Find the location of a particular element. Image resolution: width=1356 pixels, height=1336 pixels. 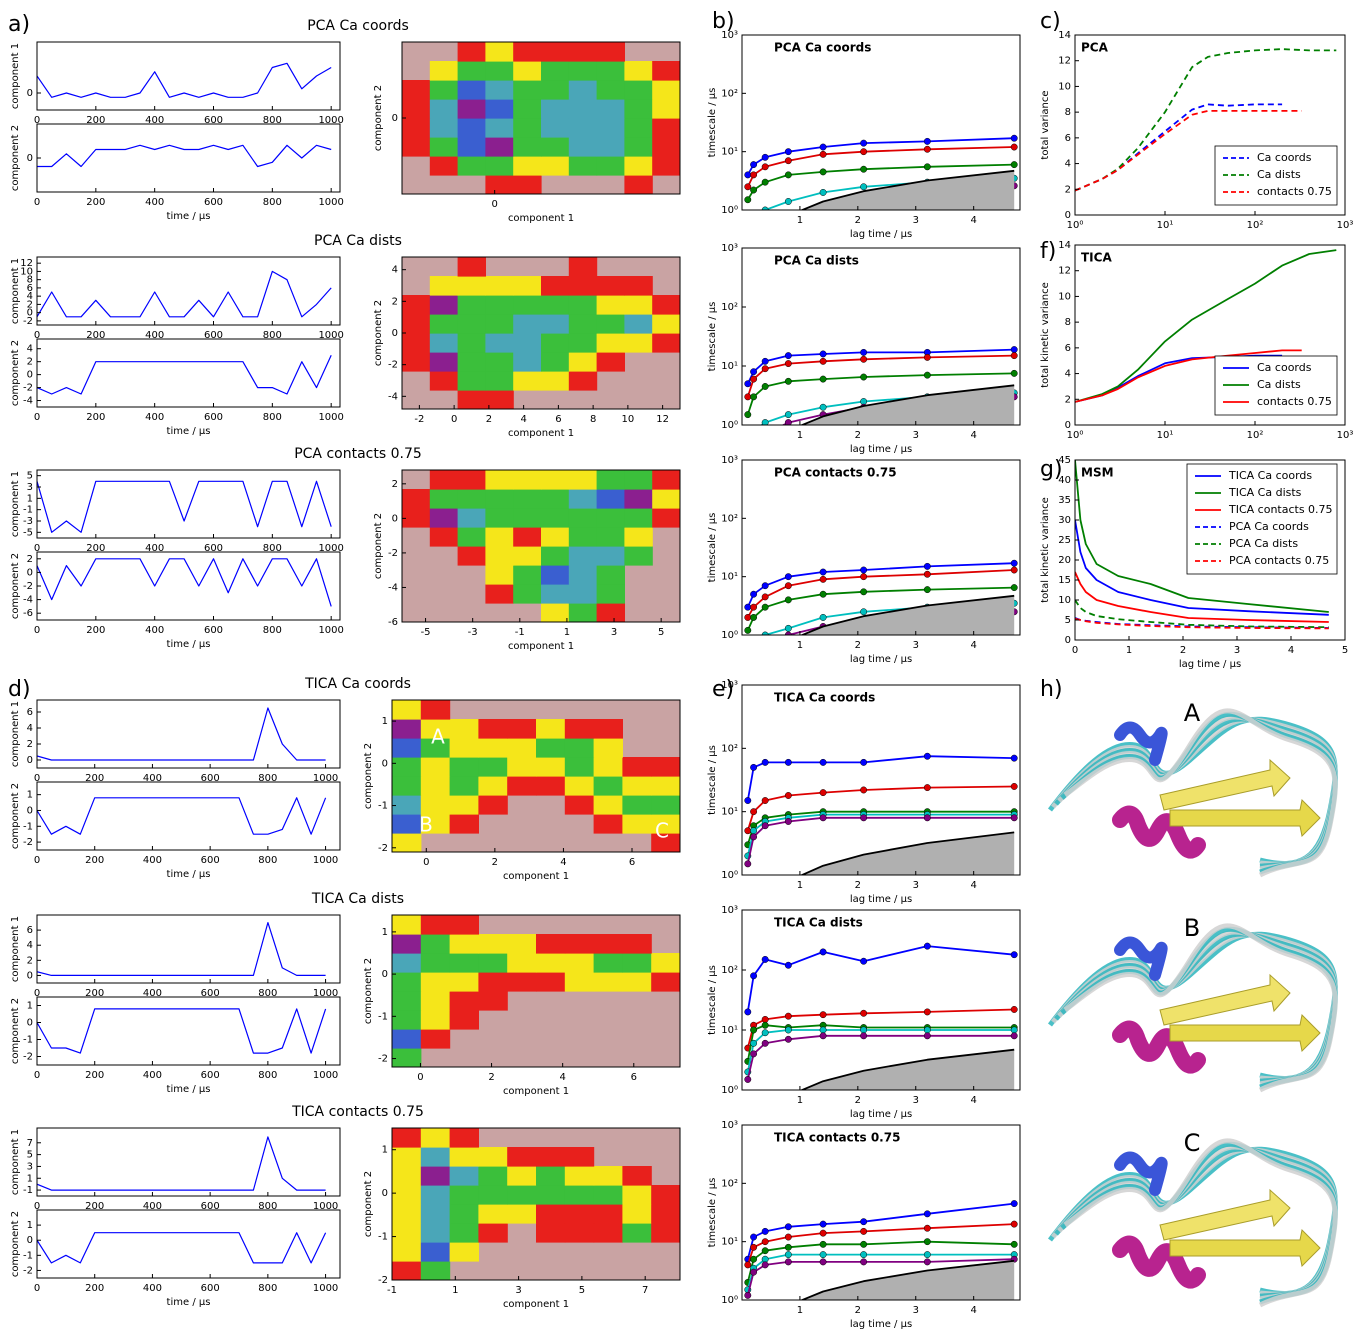

plot-background is located at coordinates (188, 949).